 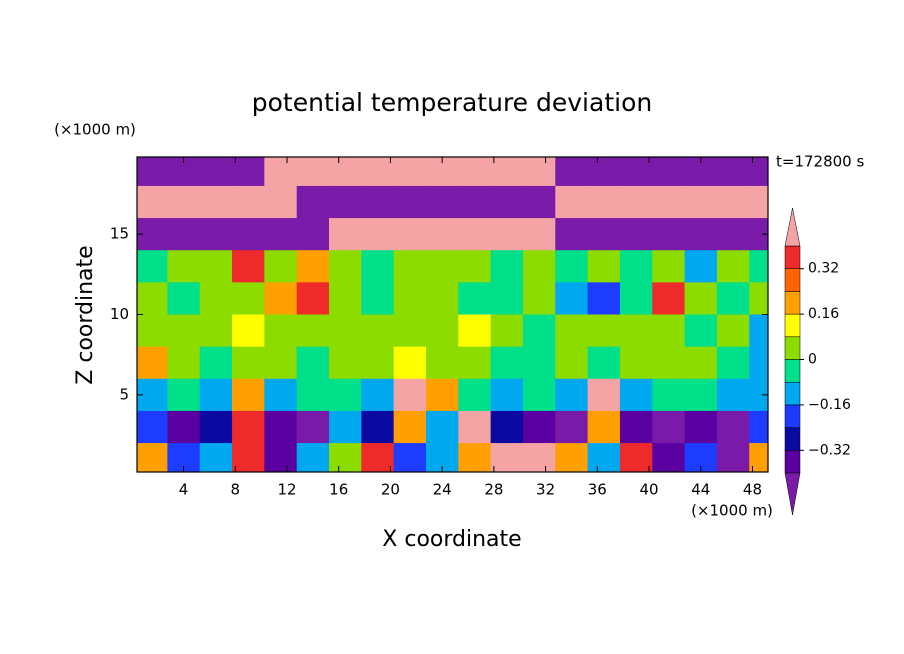 What do you see at coordinates (812, 360) in the screenshot?
I see `colorbar-tick-label: 0` at bounding box center [812, 360].